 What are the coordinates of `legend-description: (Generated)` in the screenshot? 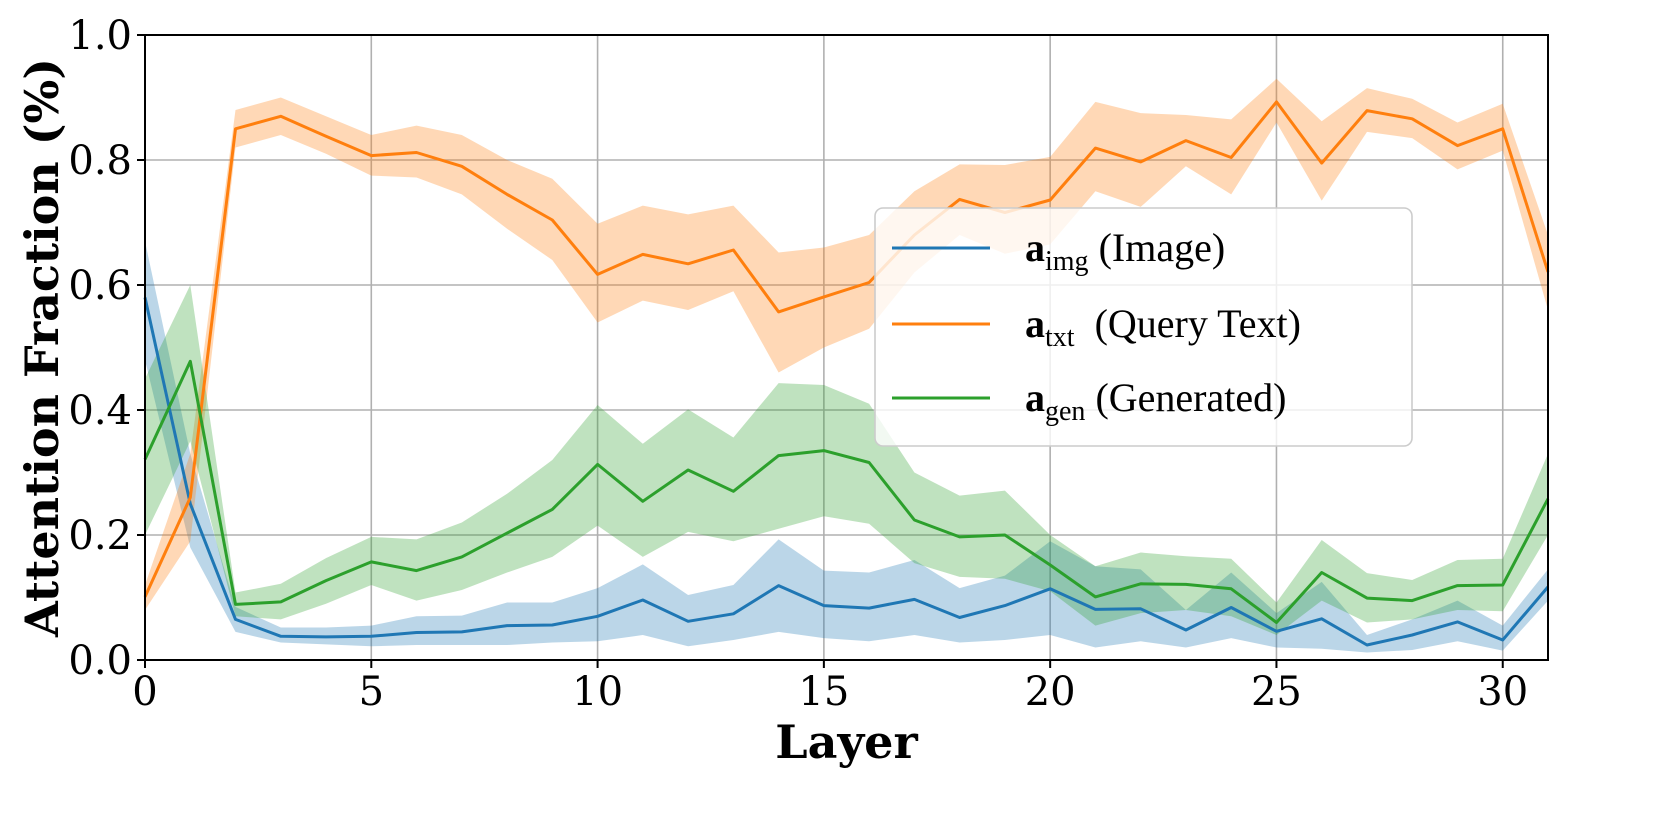 It's located at (1185, 397).